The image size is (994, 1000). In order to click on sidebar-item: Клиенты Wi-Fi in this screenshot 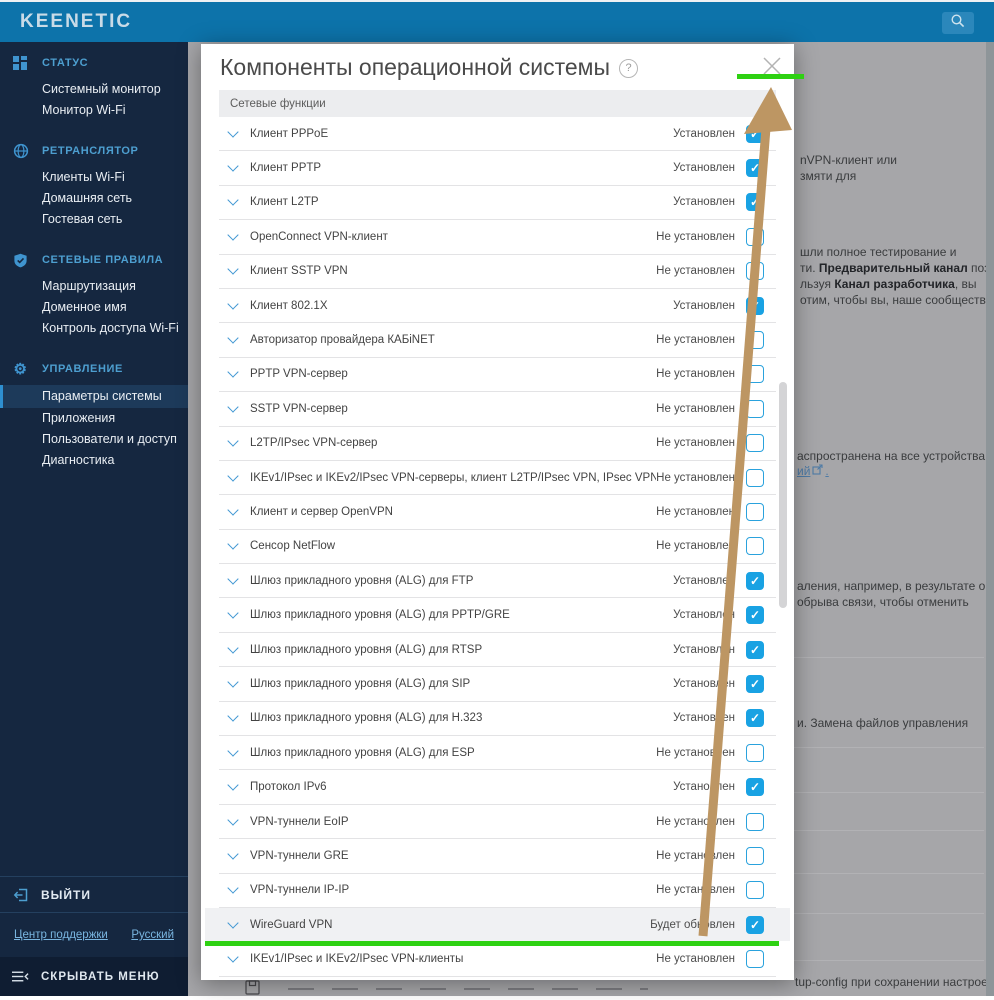, I will do `click(83, 177)`.